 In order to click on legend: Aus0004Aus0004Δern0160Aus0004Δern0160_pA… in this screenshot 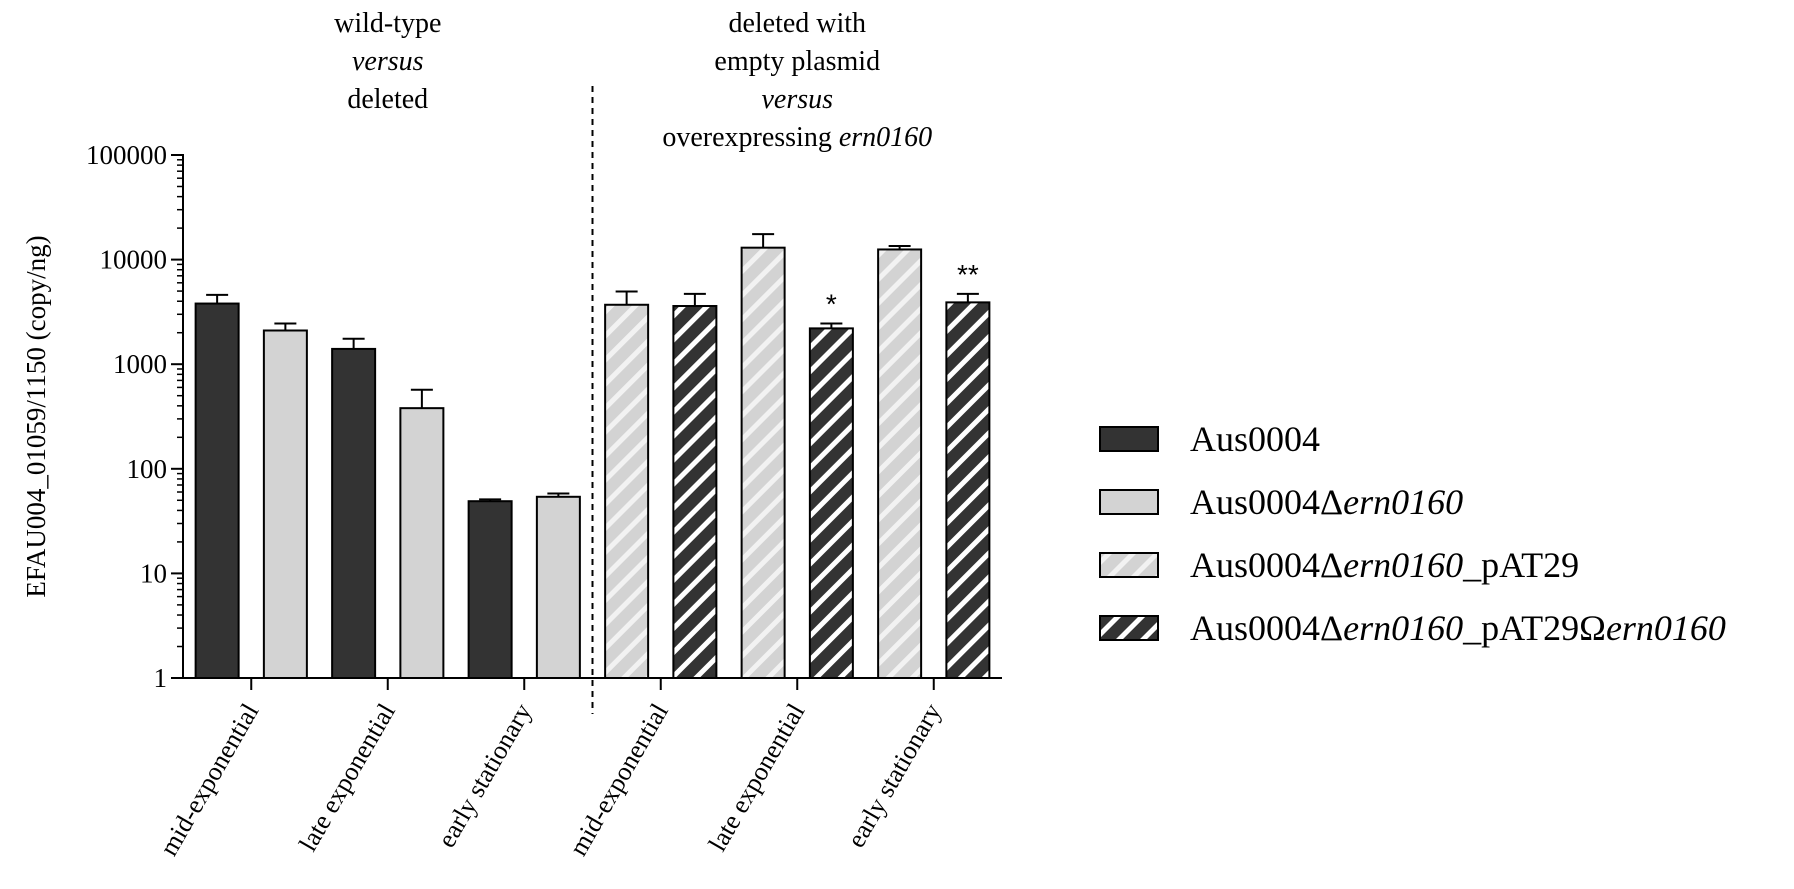, I will do `click(1412, 533)`.